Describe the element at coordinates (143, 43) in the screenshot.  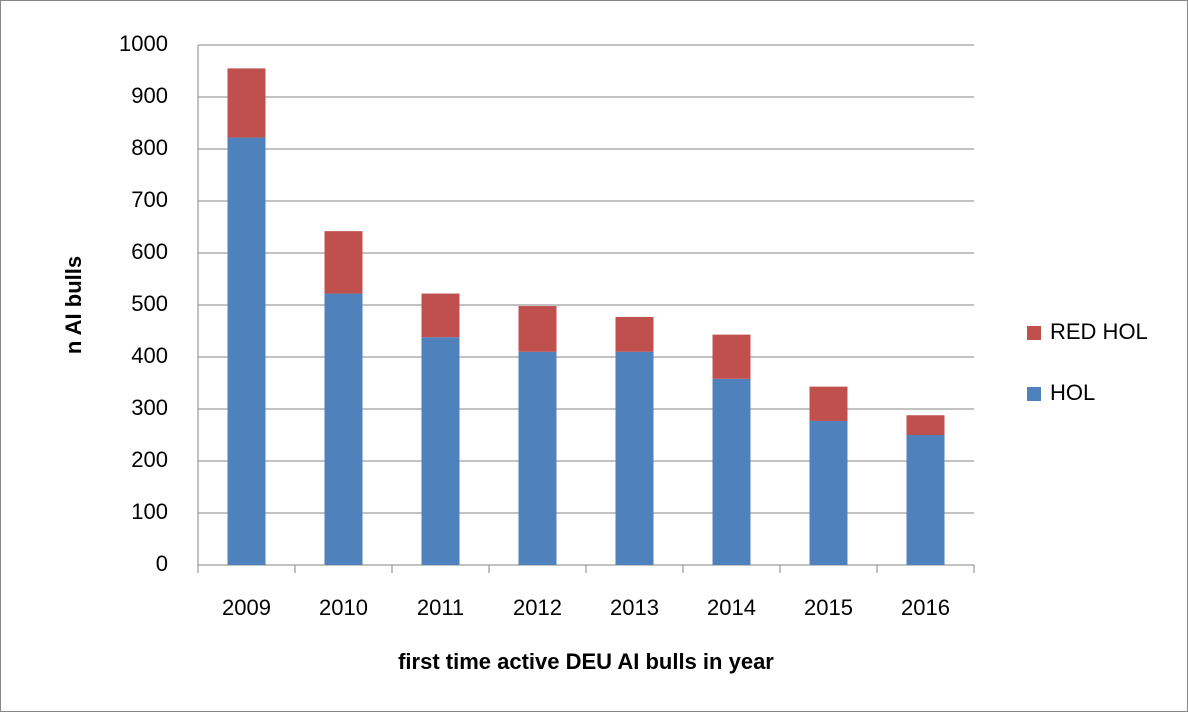
I see `y-tick-label: 1000` at that location.